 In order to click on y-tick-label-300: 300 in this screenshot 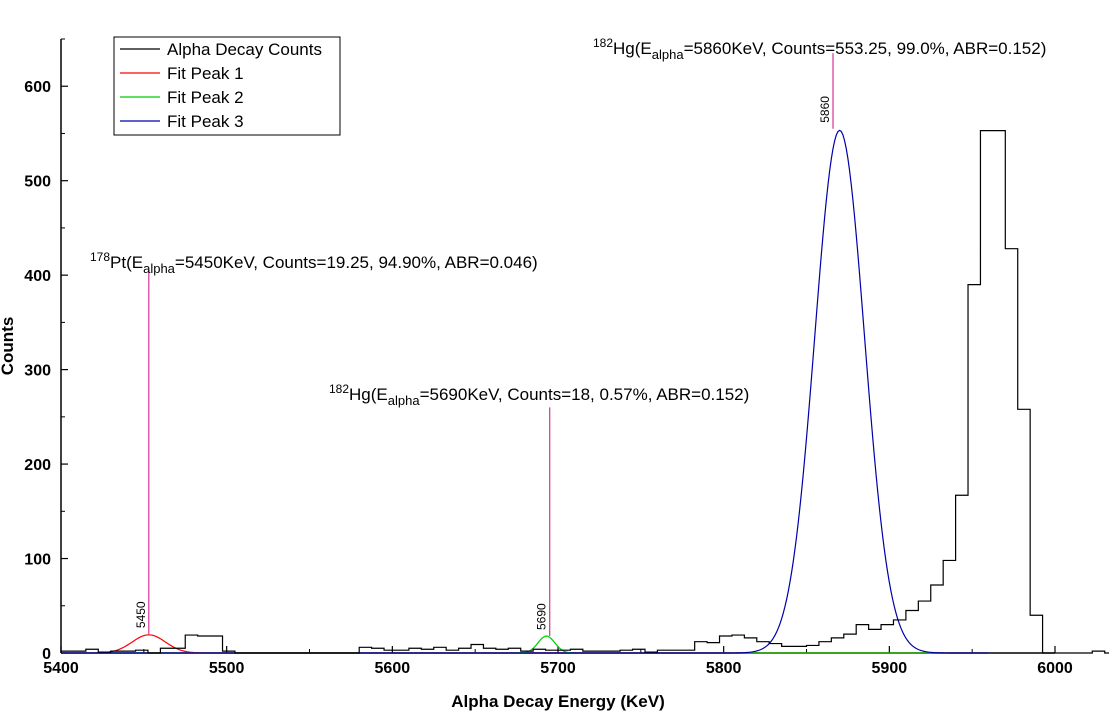, I will do `click(37, 371)`.